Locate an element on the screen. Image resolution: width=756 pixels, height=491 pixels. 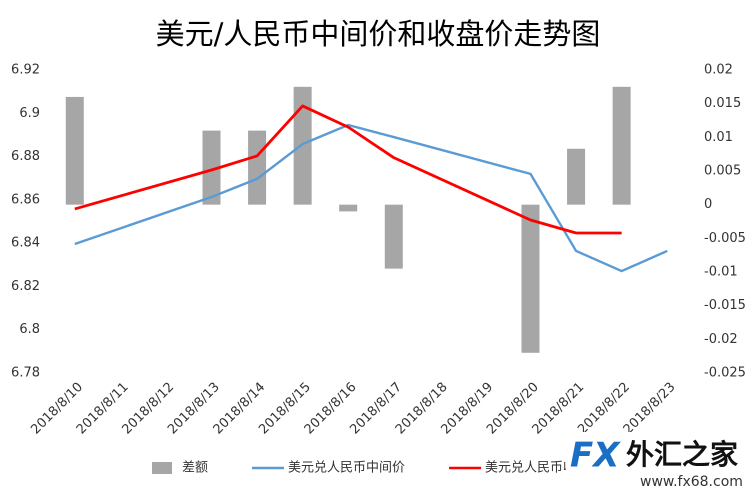
y2-tick-label: 0.015 is located at coordinates (722, 103).